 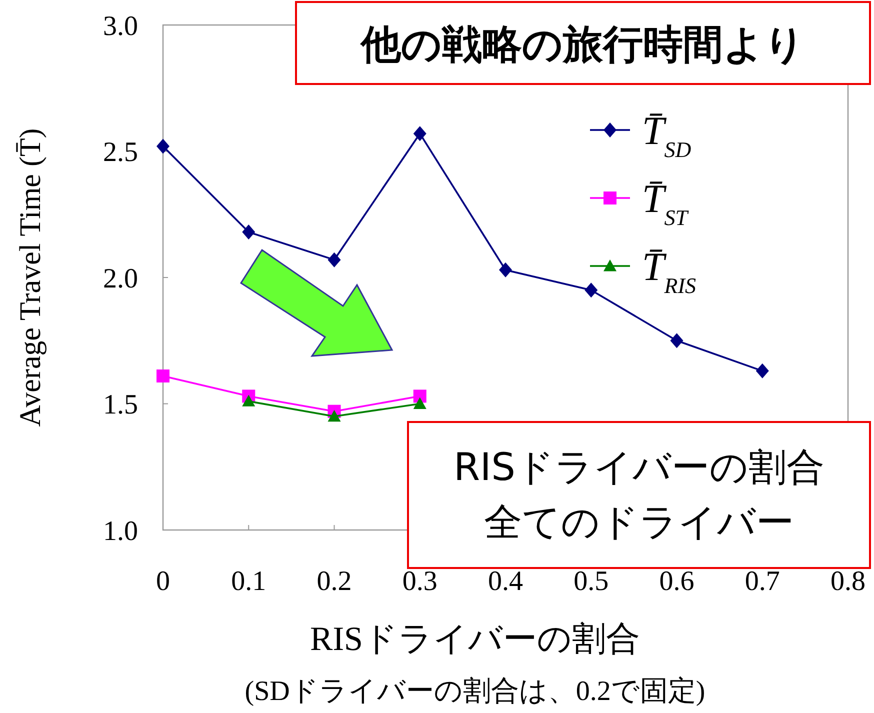 I want to click on x-tick-label: 0.1, so click(x=248, y=581).